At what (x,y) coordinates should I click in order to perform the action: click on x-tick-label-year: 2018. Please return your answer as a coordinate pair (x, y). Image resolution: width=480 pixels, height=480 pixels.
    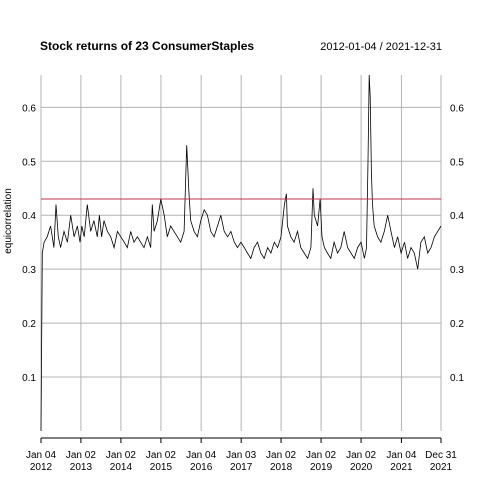
    Looking at the image, I should click on (281, 467).